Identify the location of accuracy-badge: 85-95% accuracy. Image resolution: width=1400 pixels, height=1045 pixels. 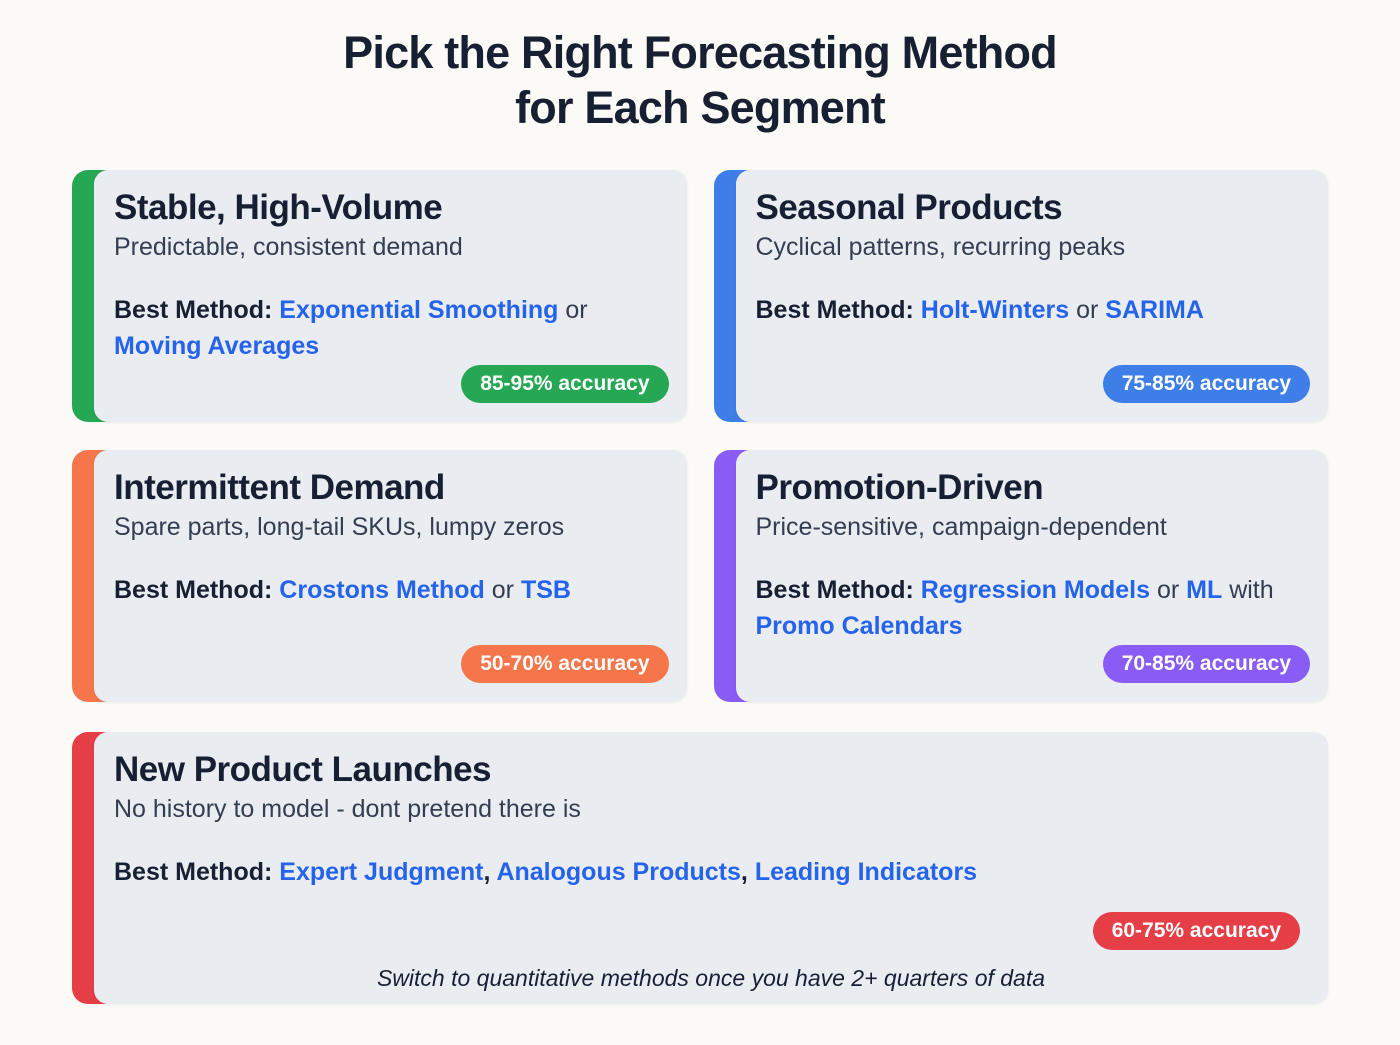
(565, 383).